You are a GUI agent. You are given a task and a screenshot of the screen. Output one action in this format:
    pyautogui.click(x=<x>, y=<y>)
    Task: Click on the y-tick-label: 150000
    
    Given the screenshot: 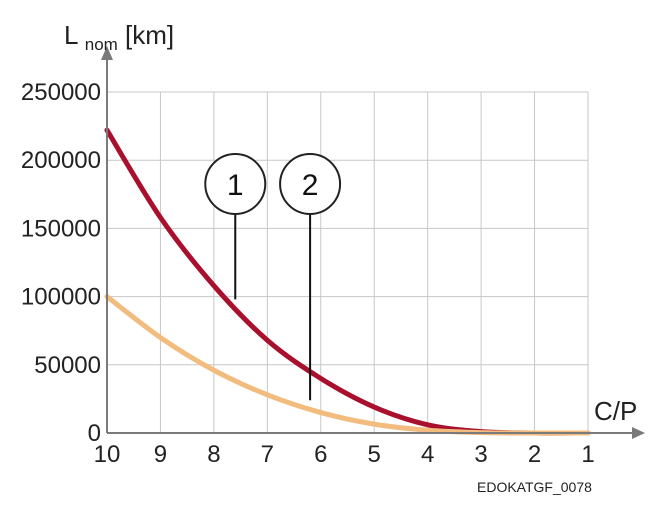 What is the action you would take?
    pyautogui.click(x=61, y=228)
    